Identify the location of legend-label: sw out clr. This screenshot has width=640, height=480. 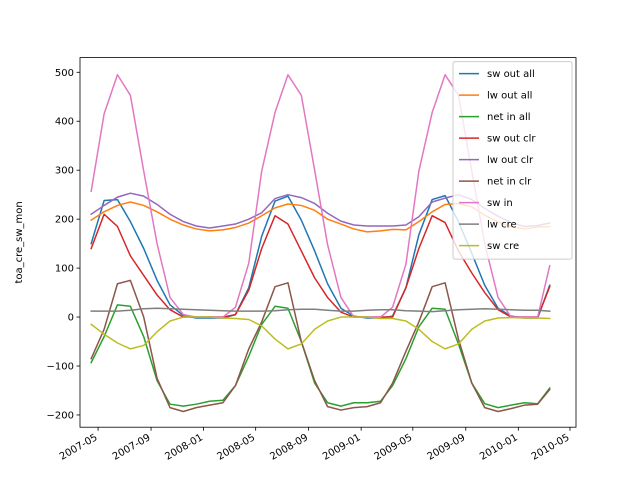
(511, 139).